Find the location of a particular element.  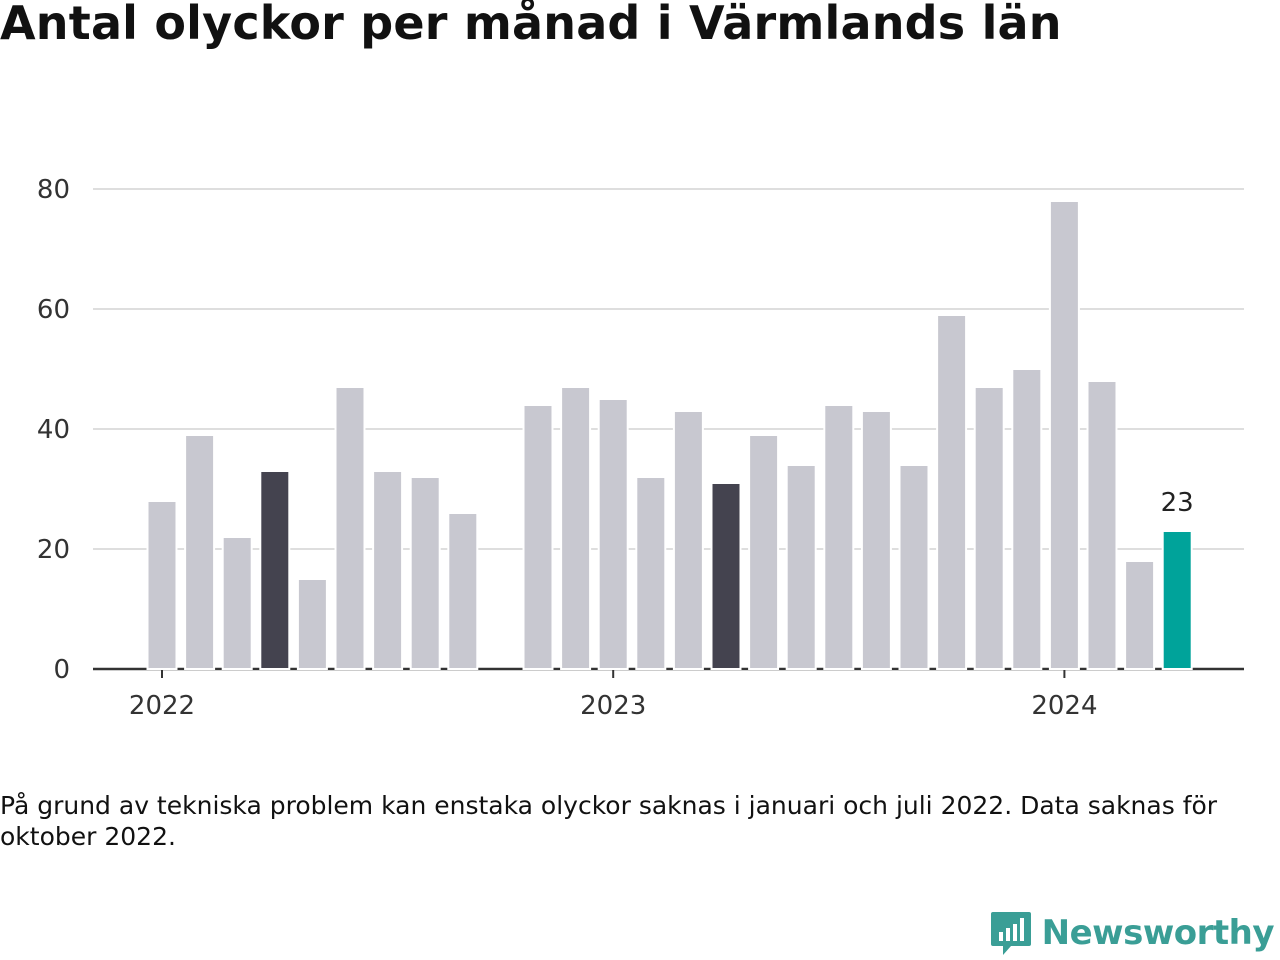

brand-logo: Newsworthy is located at coordinates (1132, 933).